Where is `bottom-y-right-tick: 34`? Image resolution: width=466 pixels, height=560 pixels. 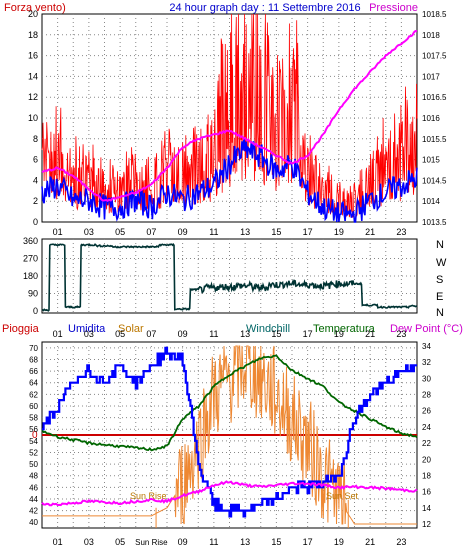
bottom-y-right-tick: 34 is located at coordinates (426, 346).